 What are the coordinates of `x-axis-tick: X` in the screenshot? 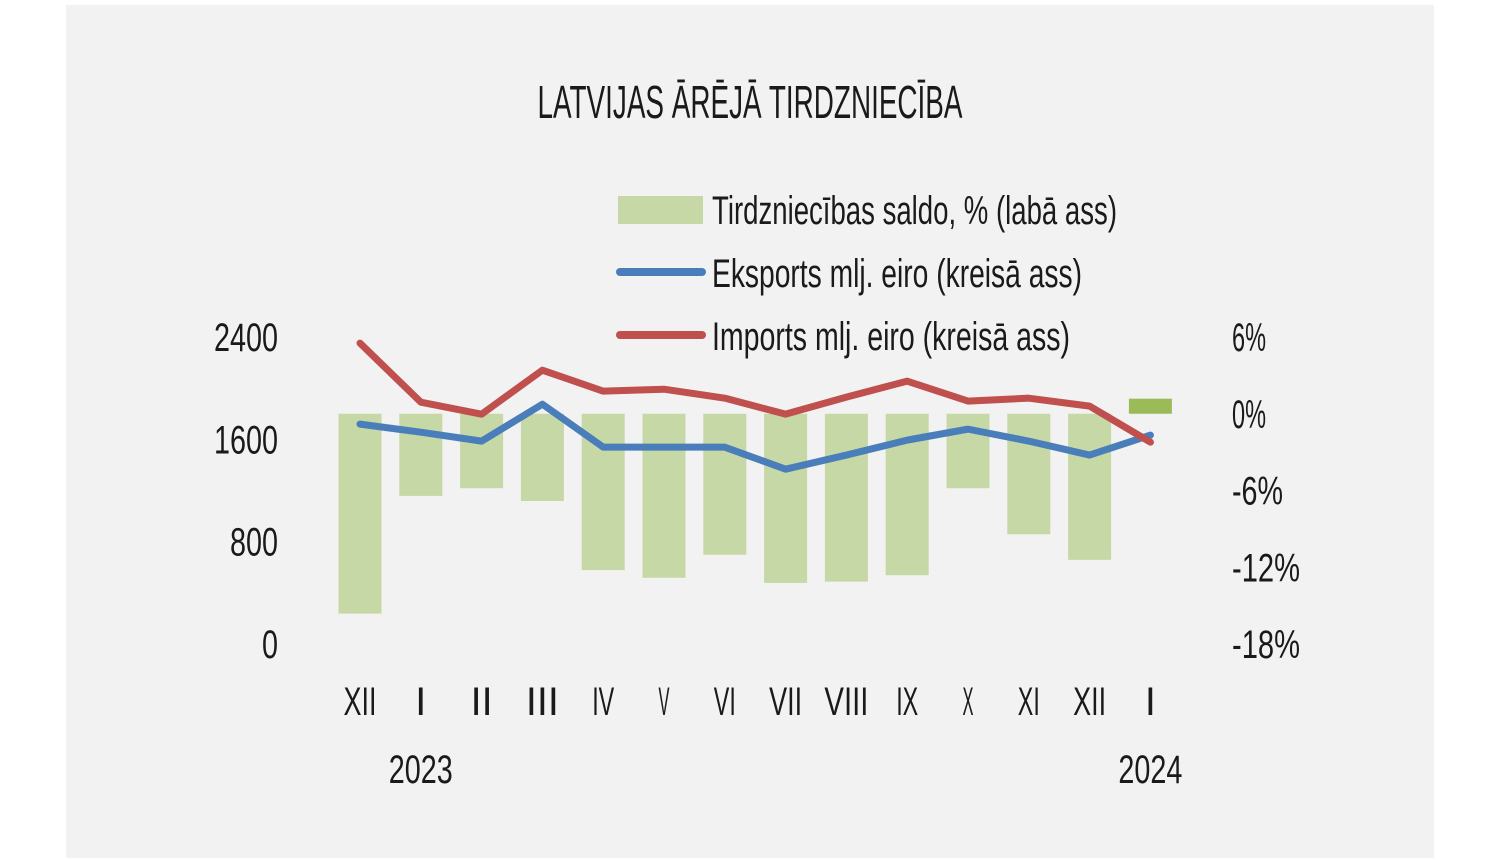 It's located at (968, 702).